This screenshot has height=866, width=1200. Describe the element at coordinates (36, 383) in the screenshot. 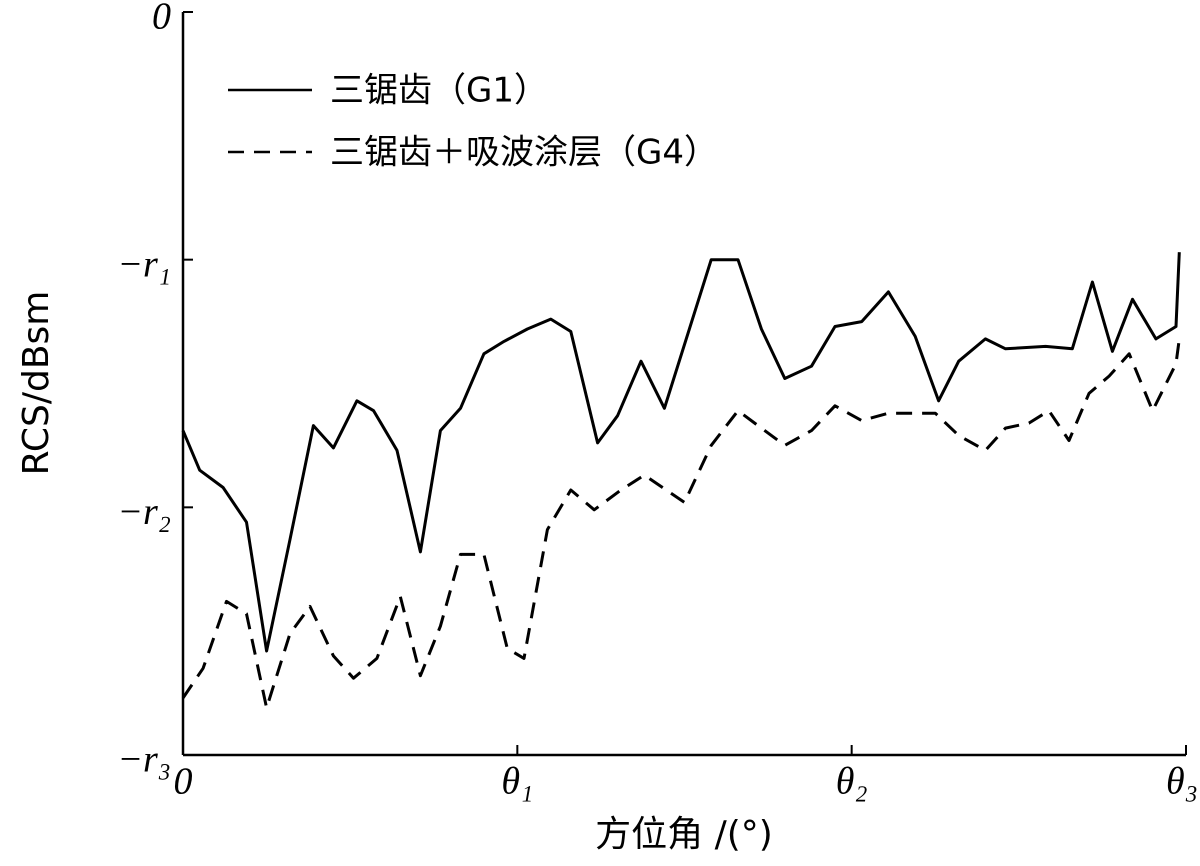

I see `y-axis-label: RCS/dBsm` at that location.